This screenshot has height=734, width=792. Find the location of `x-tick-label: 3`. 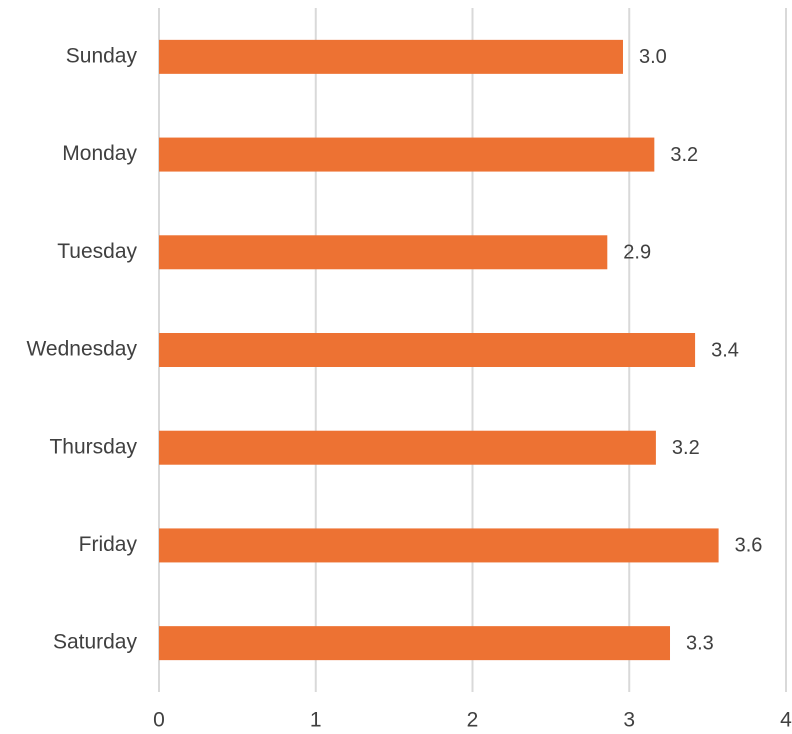

x-tick-label: 3 is located at coordinates (629, 720).